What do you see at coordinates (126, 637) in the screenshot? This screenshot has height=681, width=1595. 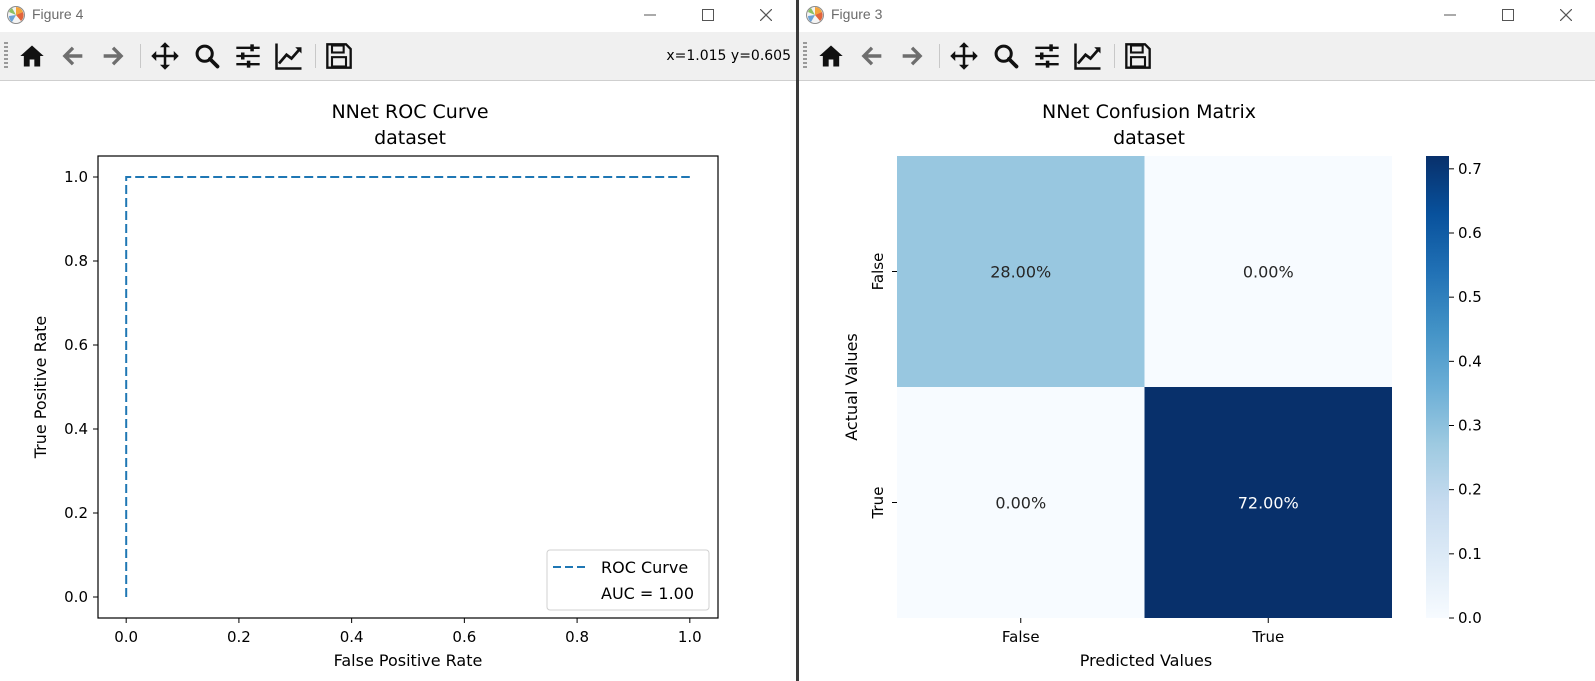 I see `x-tick-label: 0.0` at bounding box center [126, 637].